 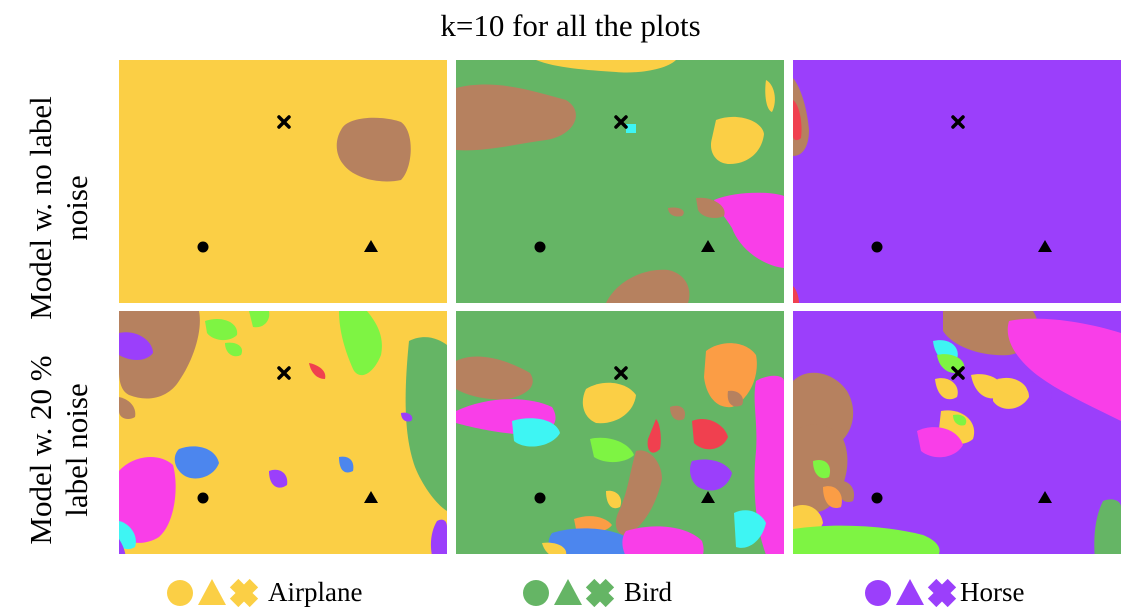 I want to click on panel-bird-clean, so click(x=620, y=181).